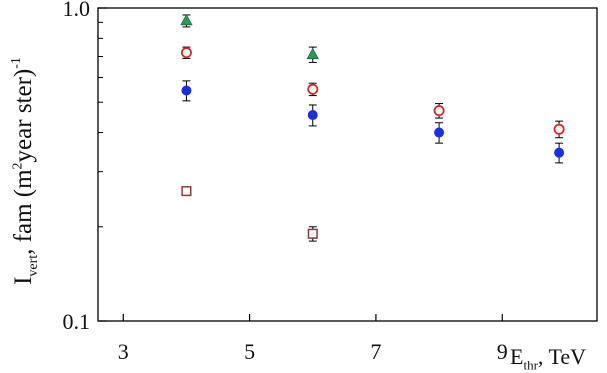  I want to click on y-axis-label: Ivert, fam (m2year ster)-1, so click(26, 171).